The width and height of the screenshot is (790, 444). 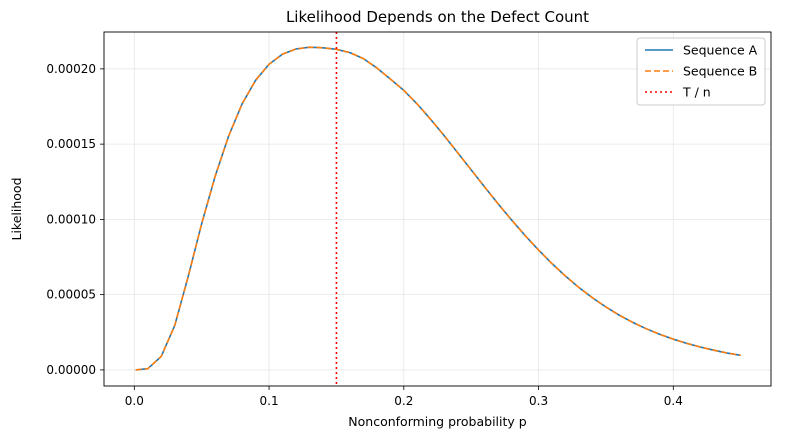 I want to click on y-tick-label: 0.00005, so click(x=71, y=295).